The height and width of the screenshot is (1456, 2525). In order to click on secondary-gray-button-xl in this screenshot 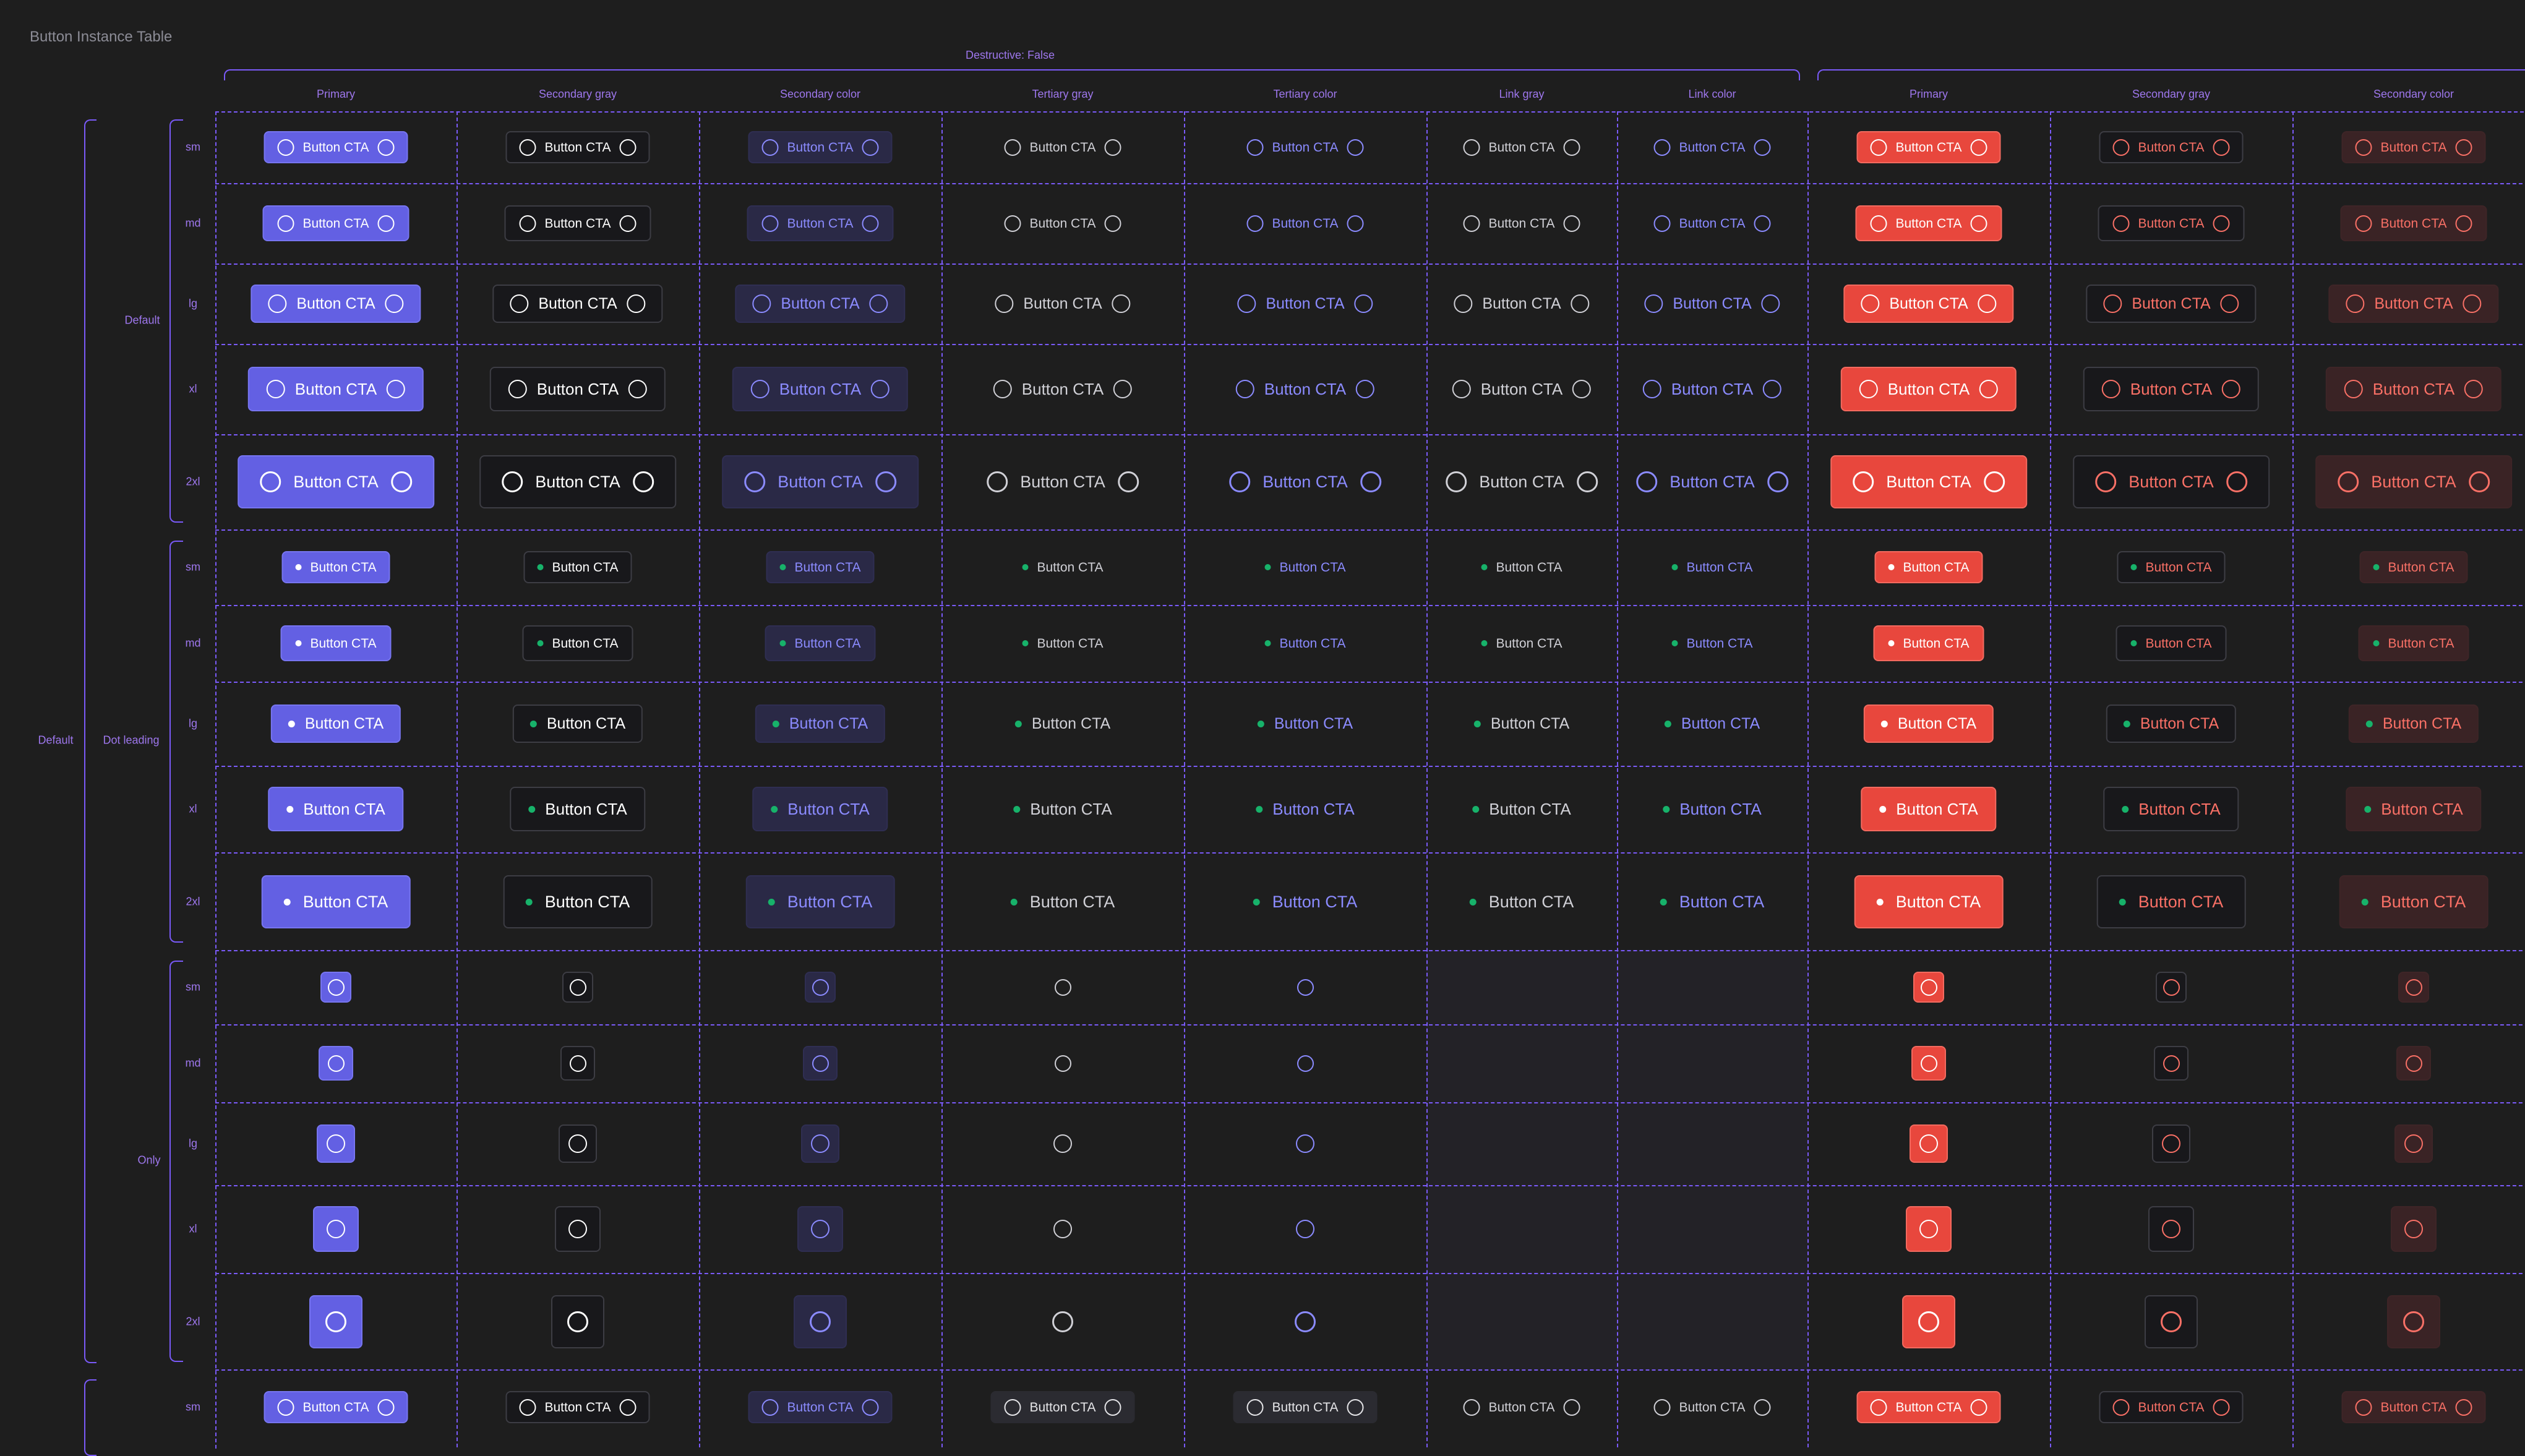, I will do `click(578, 1229)`.